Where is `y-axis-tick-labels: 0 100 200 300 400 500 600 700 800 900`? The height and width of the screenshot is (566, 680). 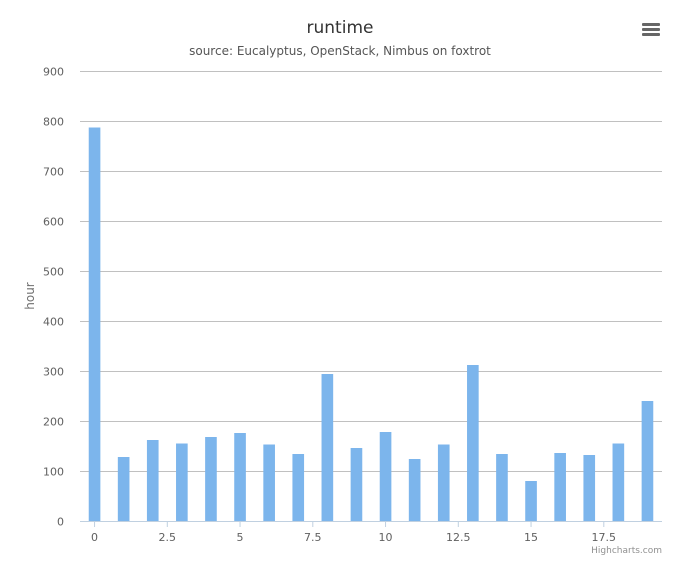
y-axis-tick-labels: 0 100 200 300 400 500 600 700 800 900 is located at coordinates (53, 297).